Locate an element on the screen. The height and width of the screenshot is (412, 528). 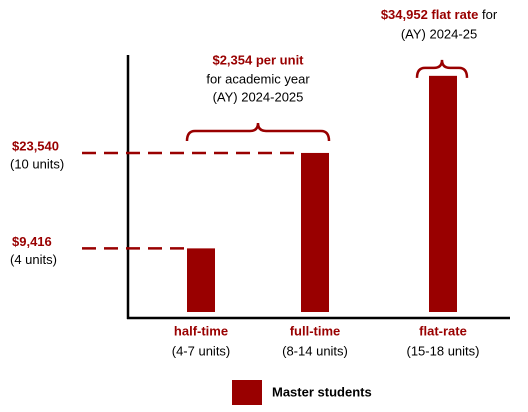
x-tick-note: (4-7 units) is located at coordinates (201, 350).